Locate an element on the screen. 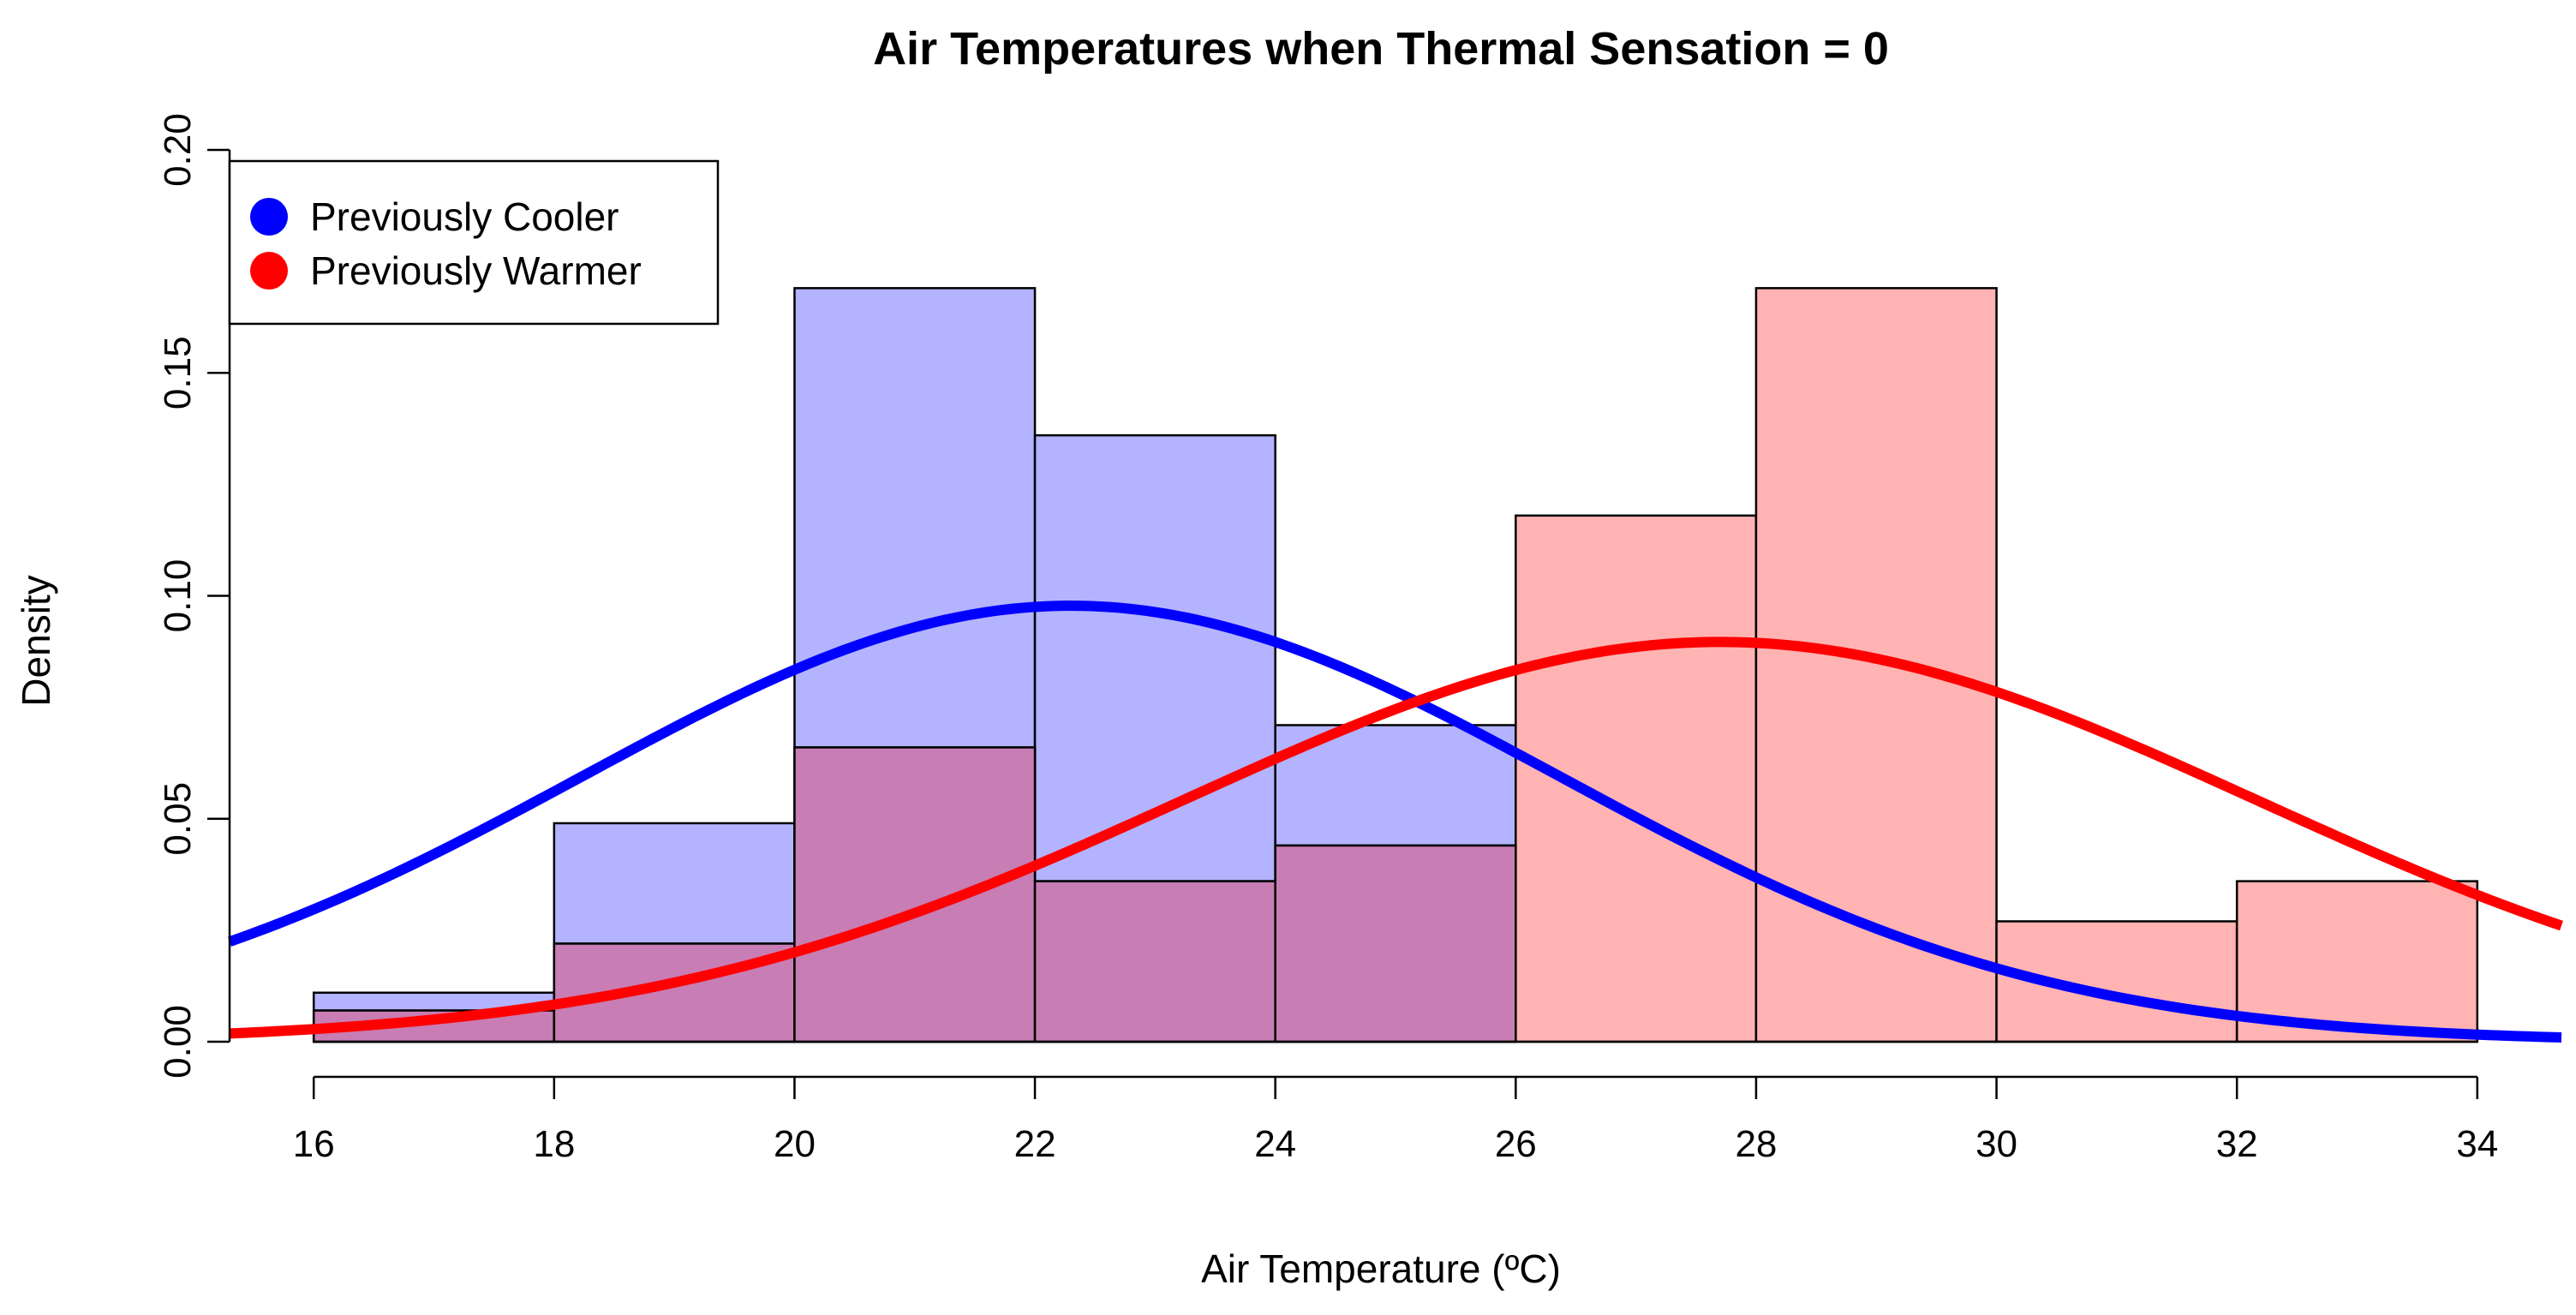 The image size is (2576, 1315). x-tick-label: 30 is located at coordinates (1996, 1144).